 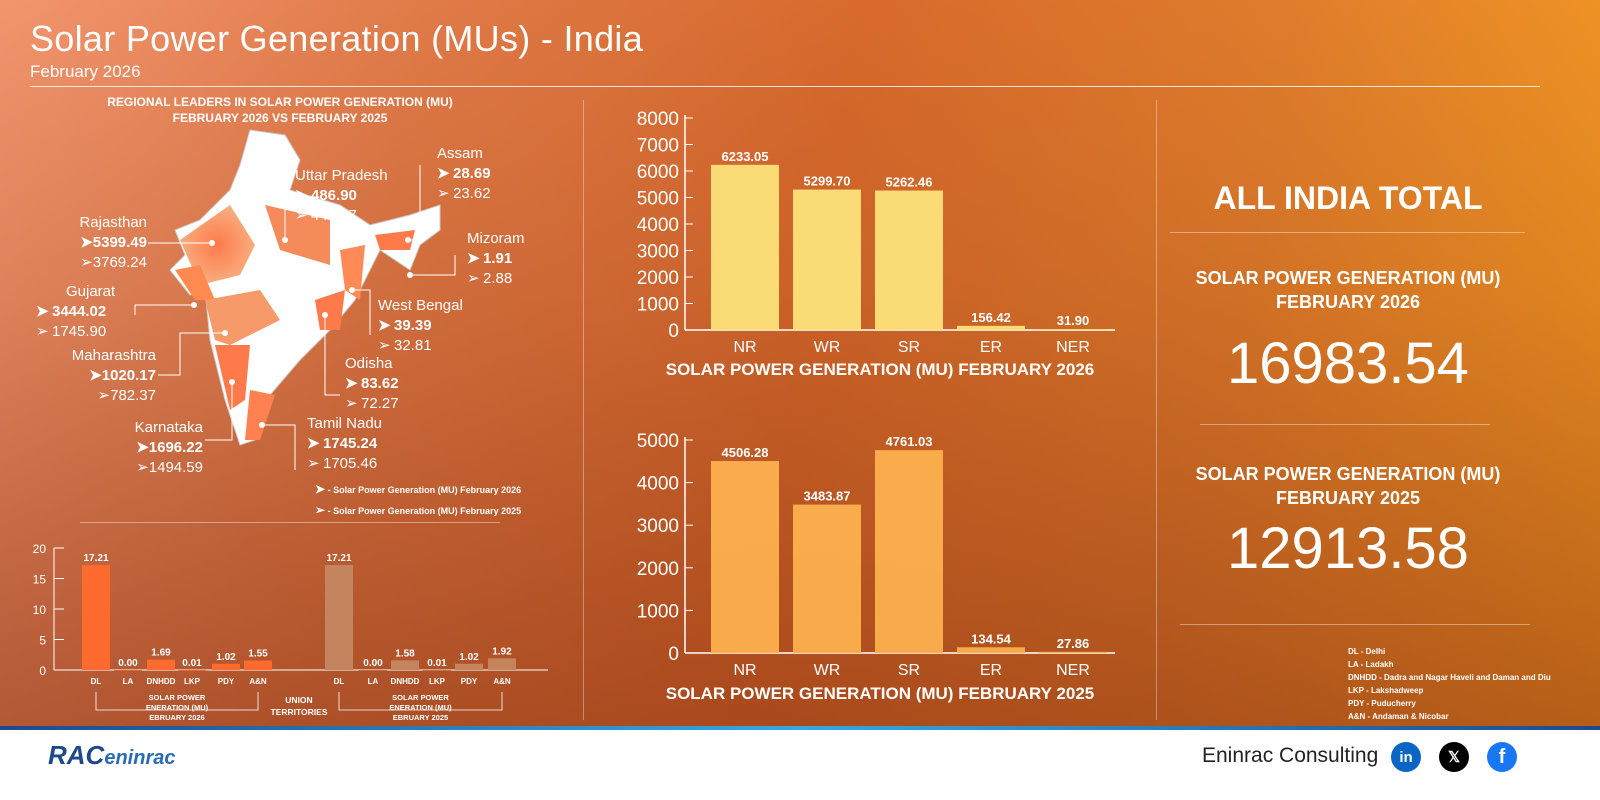 I want to click on callout-uttar-pradesh: Uttar Pradesh ➤ 486.90 ➢ 447.37, so click(x=341, y=195).